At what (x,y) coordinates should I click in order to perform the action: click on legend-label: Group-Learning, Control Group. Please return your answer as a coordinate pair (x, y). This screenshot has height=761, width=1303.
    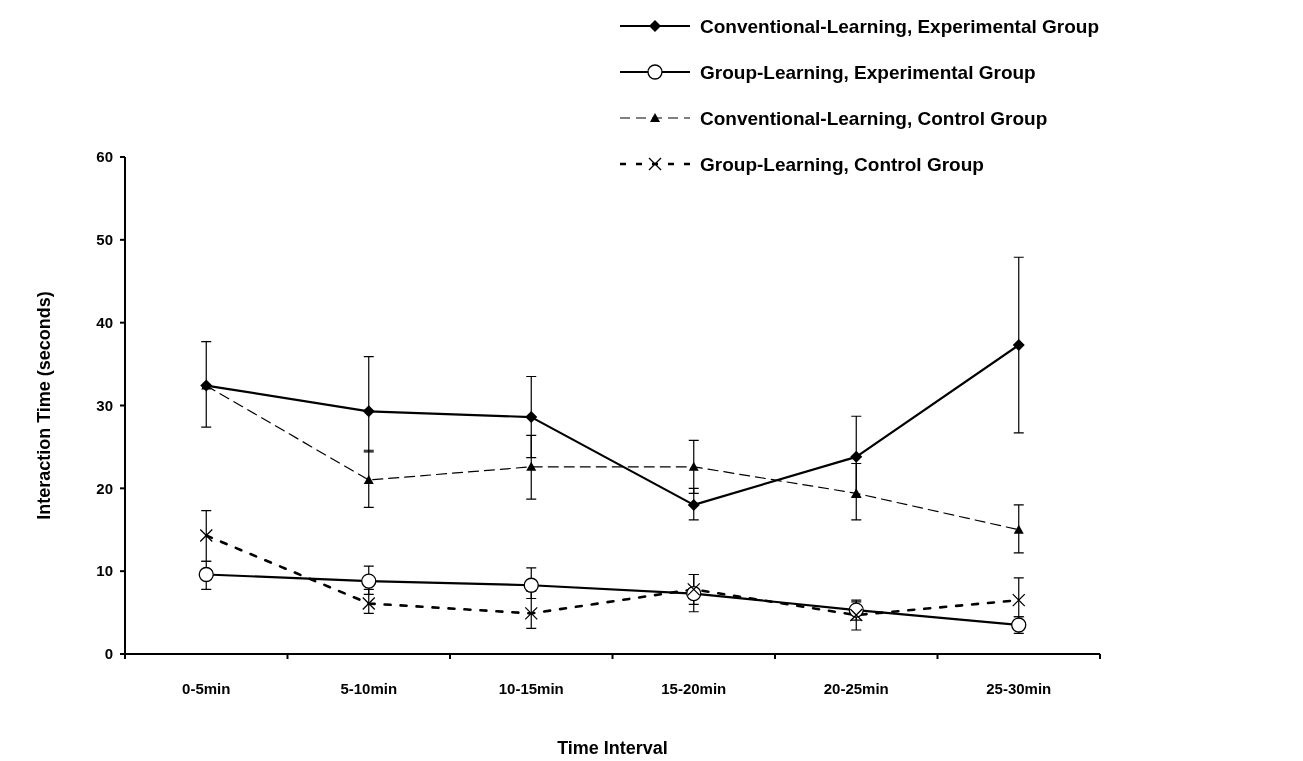
    Looking at the image, I should click on (842, 164).